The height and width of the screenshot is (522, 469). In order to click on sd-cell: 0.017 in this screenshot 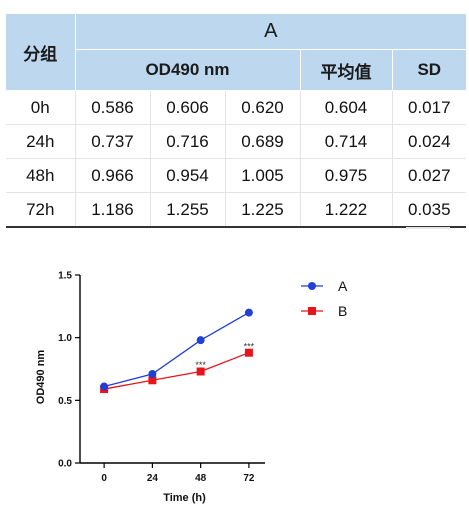, I will do `click(429, 107)`.